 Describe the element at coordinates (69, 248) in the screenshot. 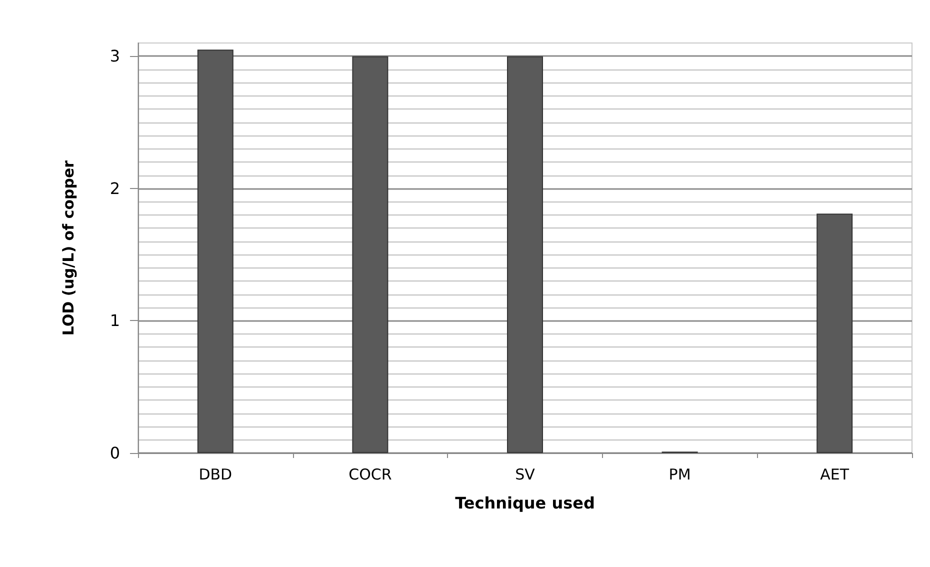

I see `y-axis-title: LOD (ug/L) of copper` at that location.